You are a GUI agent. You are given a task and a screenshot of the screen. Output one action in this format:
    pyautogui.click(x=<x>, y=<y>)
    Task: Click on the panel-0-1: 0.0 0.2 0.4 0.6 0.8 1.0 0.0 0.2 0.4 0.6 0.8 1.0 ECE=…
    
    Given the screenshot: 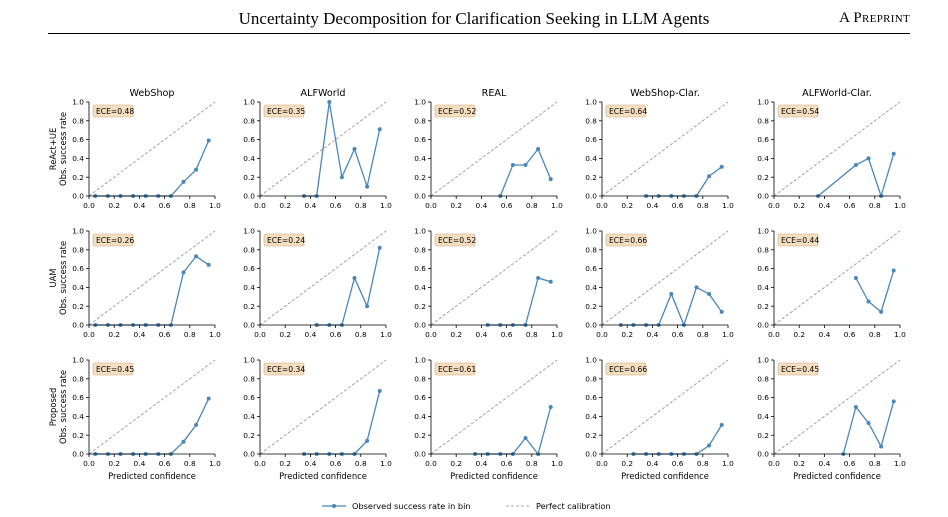 What is the action you would take?
    pyautogui.click(x=317, y=149)
    